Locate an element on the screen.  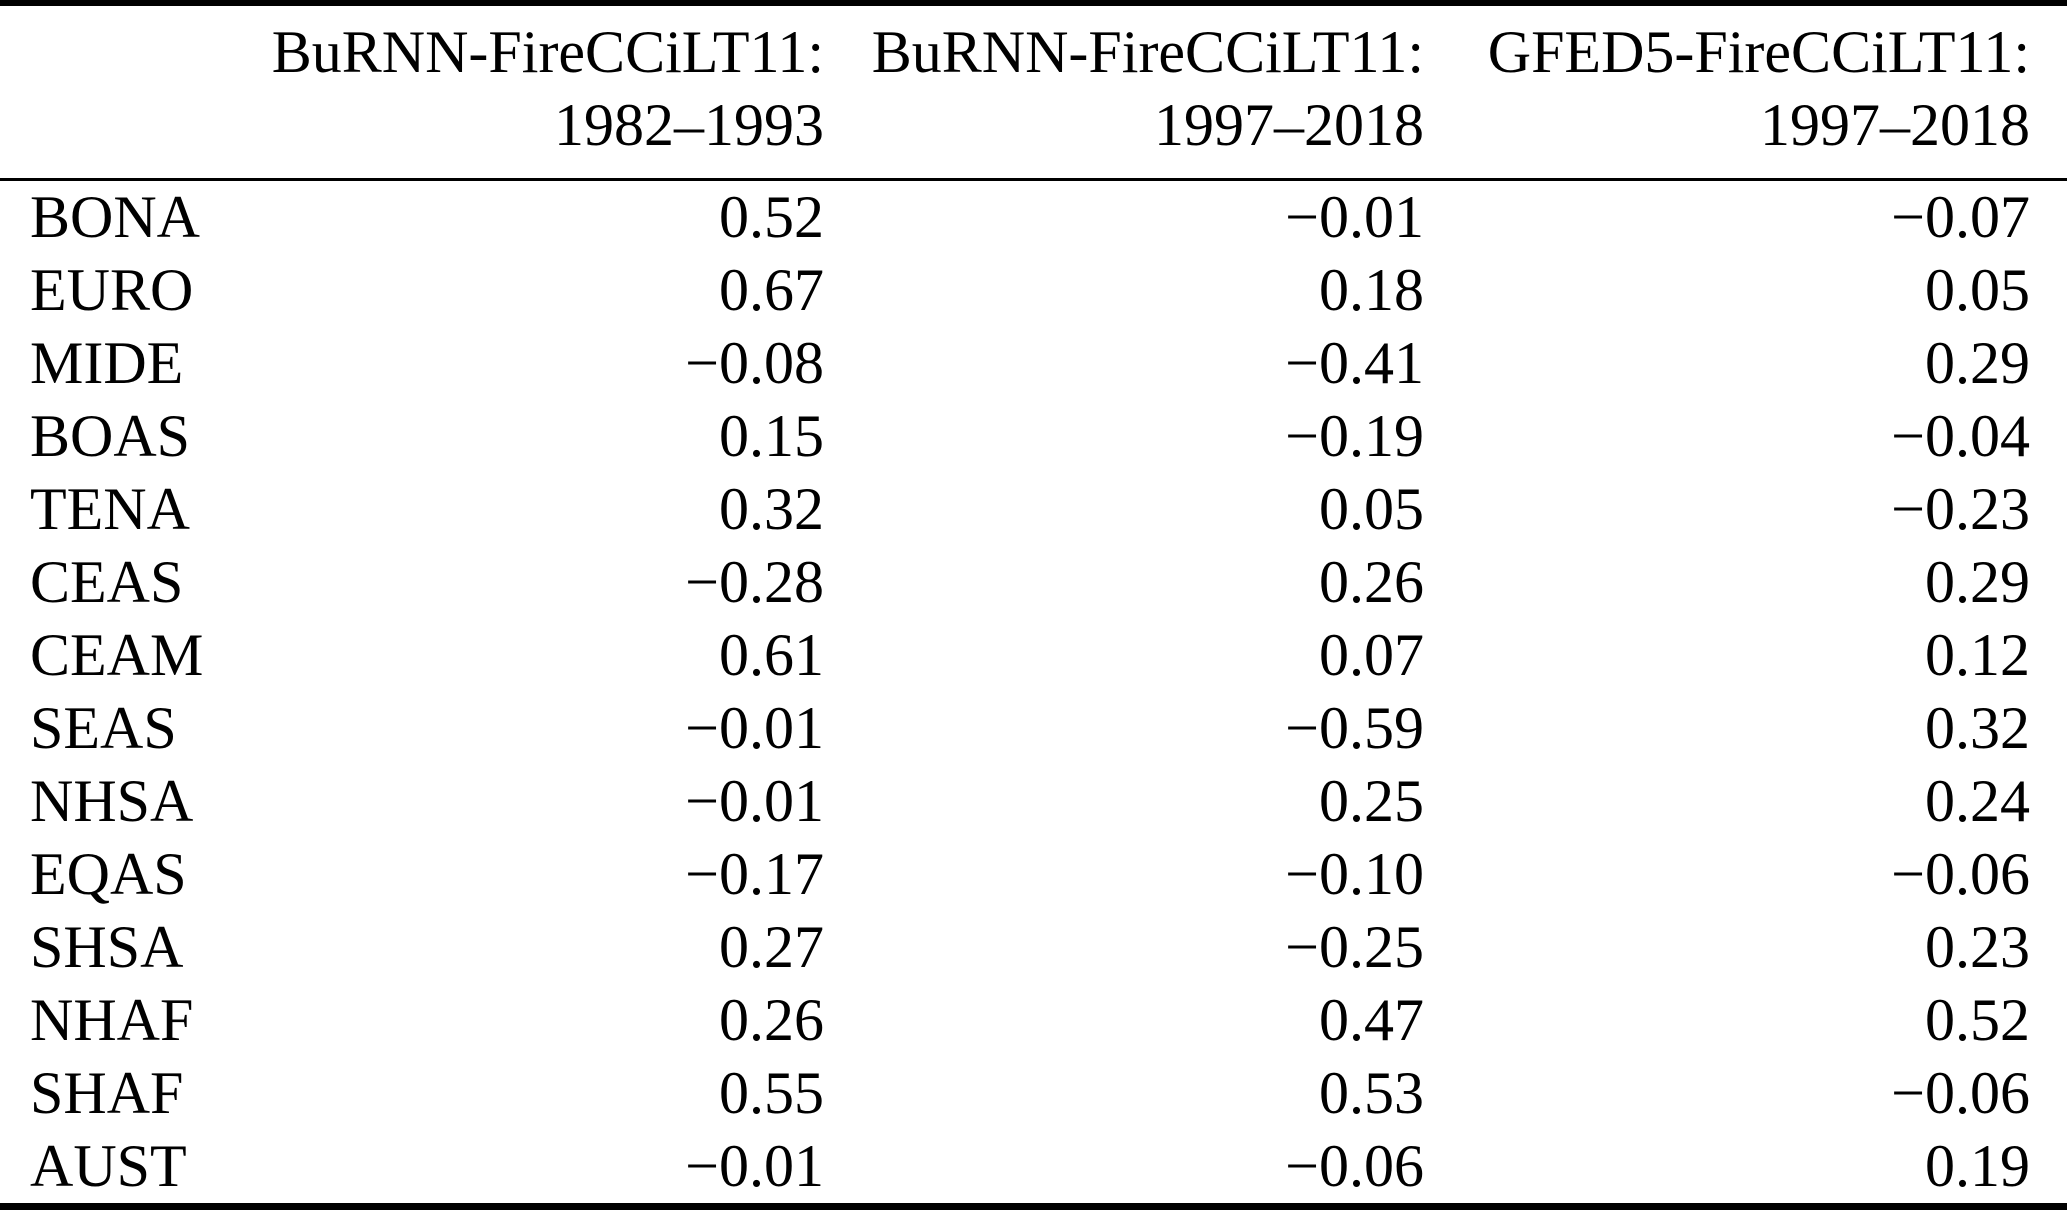
value-cell: 0.19 is located at coordinates (1977, 1166).